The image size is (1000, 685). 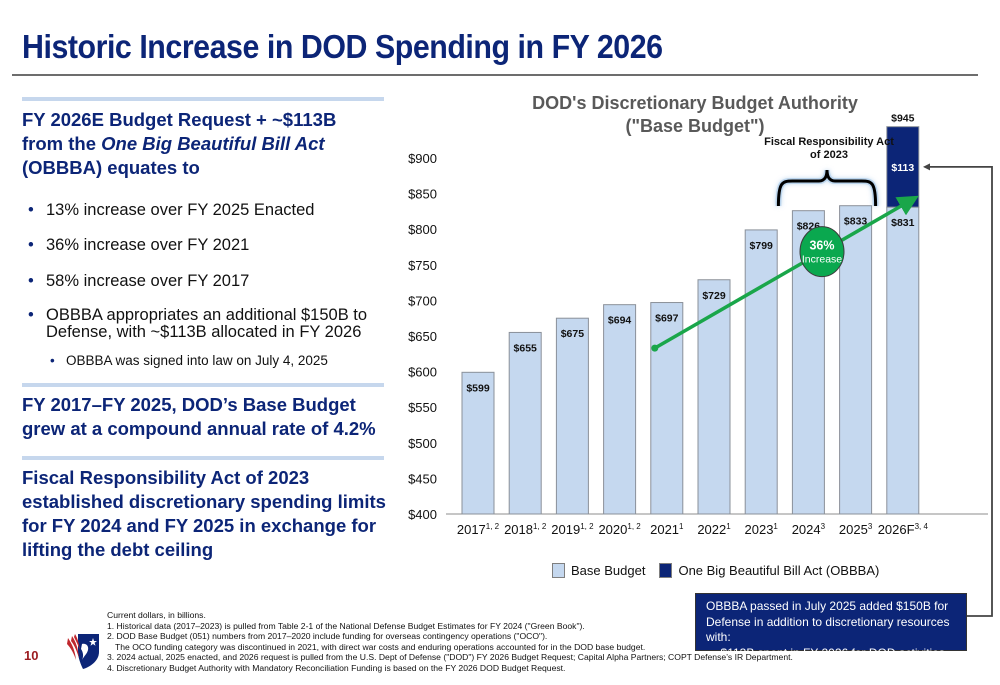 What do you see at coordinates (180, 210) in the screenshot?
I see `bullet-text: 13% increase over FY 2025 Enacted` at bounding box center [180, 210].